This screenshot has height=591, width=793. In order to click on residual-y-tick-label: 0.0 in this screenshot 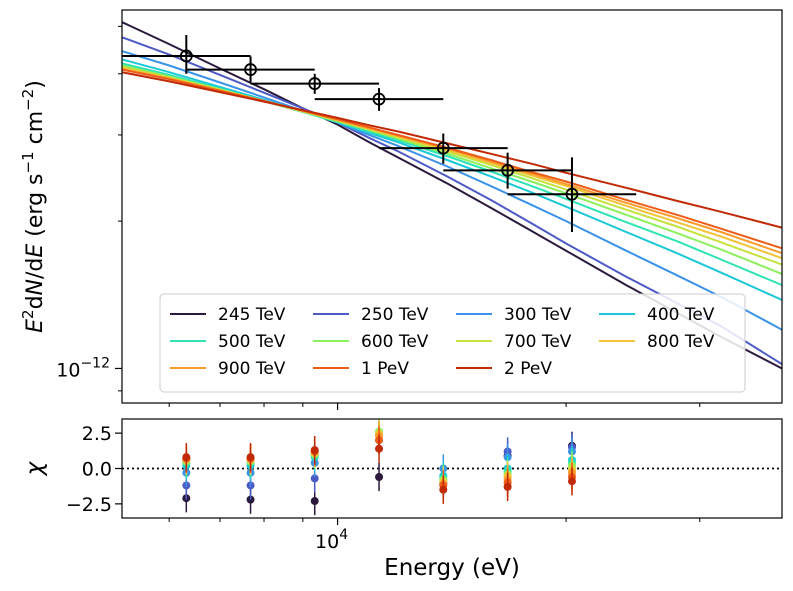, I will do `click(97, 470)`.